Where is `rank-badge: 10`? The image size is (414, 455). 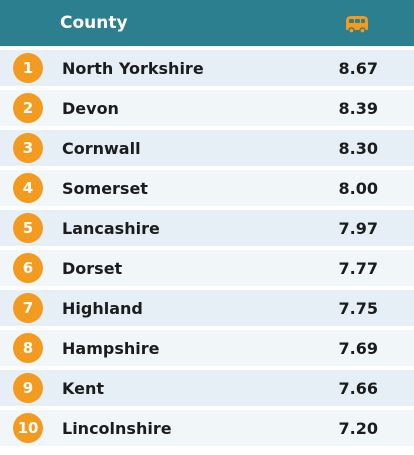 rank-badge: 10 is located at coordinates (28, 428).